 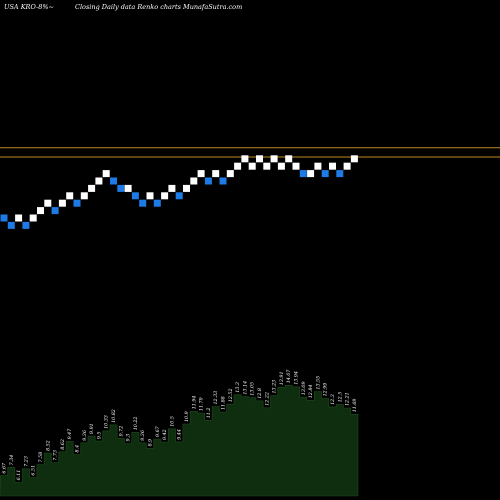 What do you see at coordinates (12, 460) in the screenshot?
I see `value-label: 7.34` at bounding box center [12, 460].